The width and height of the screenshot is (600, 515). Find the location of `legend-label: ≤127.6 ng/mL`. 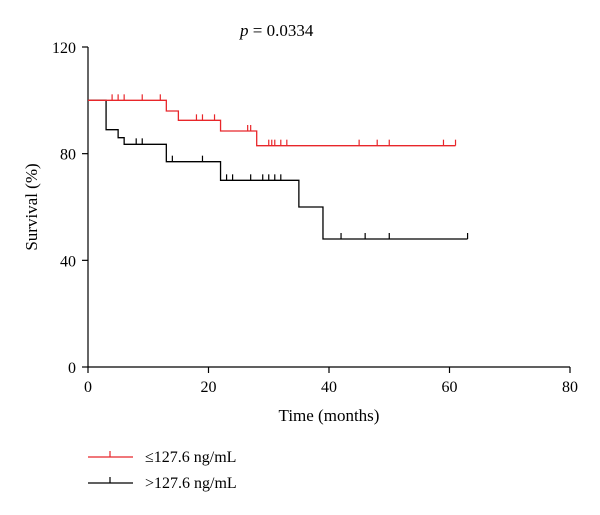

legend-label: ≤127.6 ng/mL is located at coordinates (190, 457).